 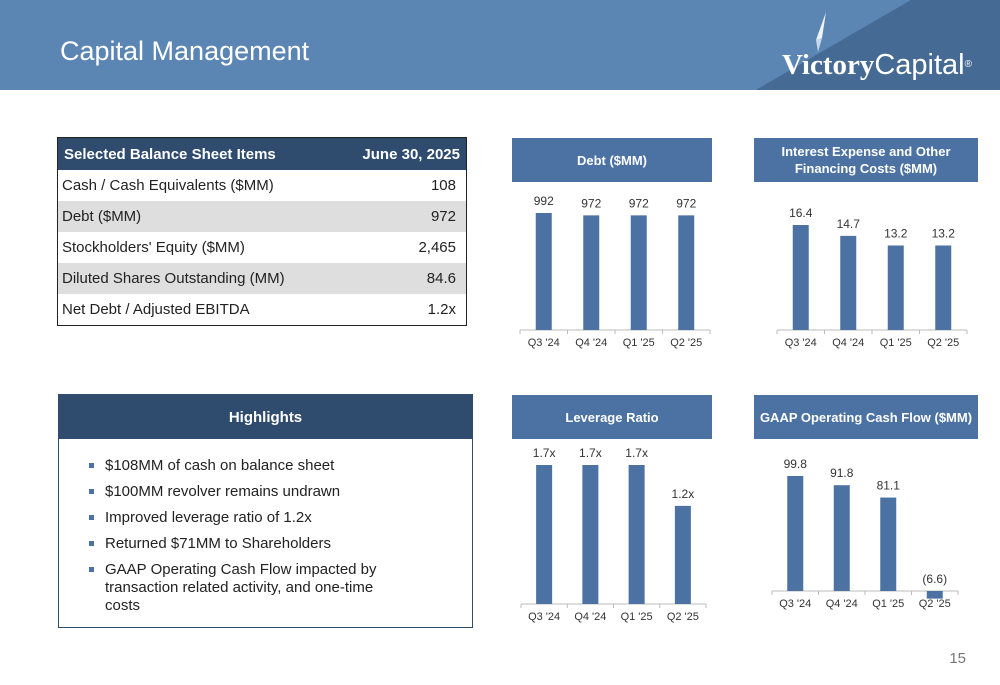 I want to click on table-row: Cash / Cash Equivalents ($MM) 108, so click(x=262, y=185).